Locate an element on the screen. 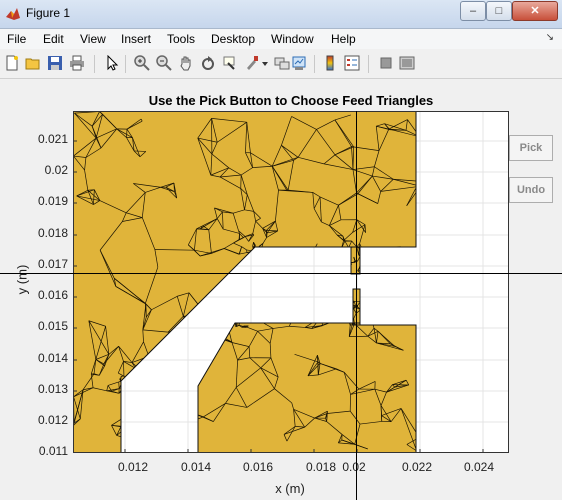 The width and height of the screenshot is (562, 500). crosshair-vertical-line is located at coordinates (356, 305).